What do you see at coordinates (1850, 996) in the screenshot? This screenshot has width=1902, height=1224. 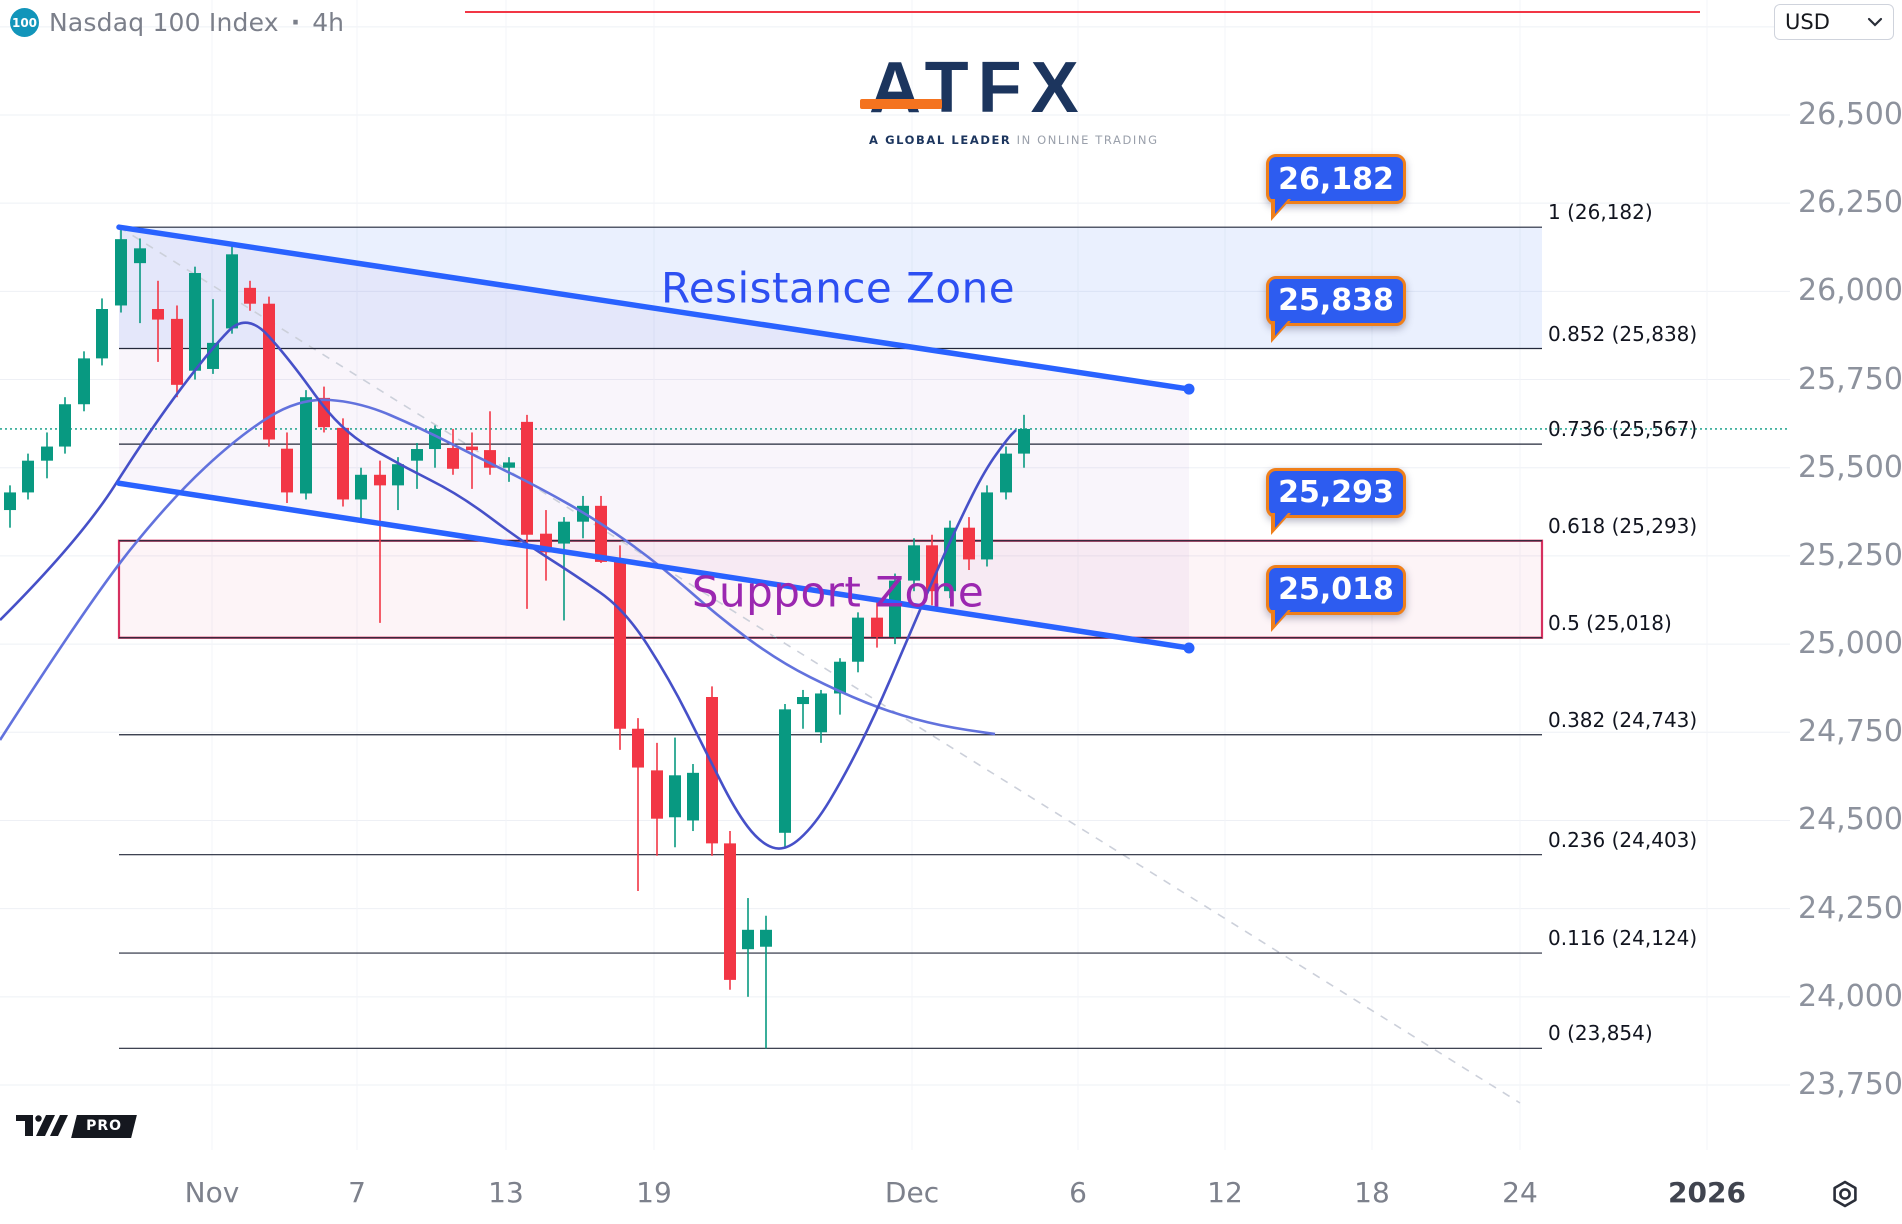 I see `price-axis-label: 24,000` at bounding box center [1850, 996].